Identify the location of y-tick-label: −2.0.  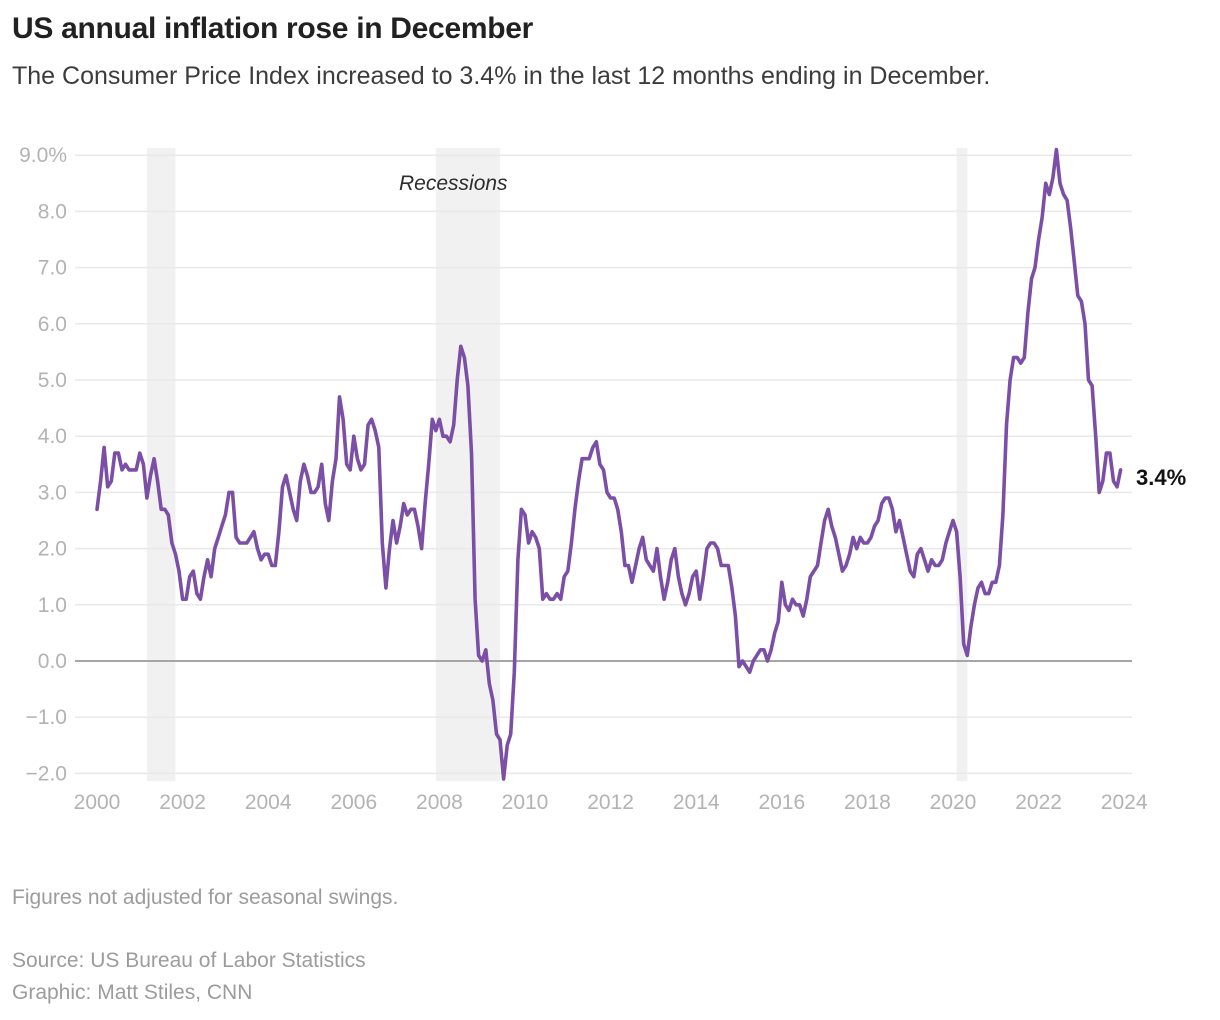
(46, 773).